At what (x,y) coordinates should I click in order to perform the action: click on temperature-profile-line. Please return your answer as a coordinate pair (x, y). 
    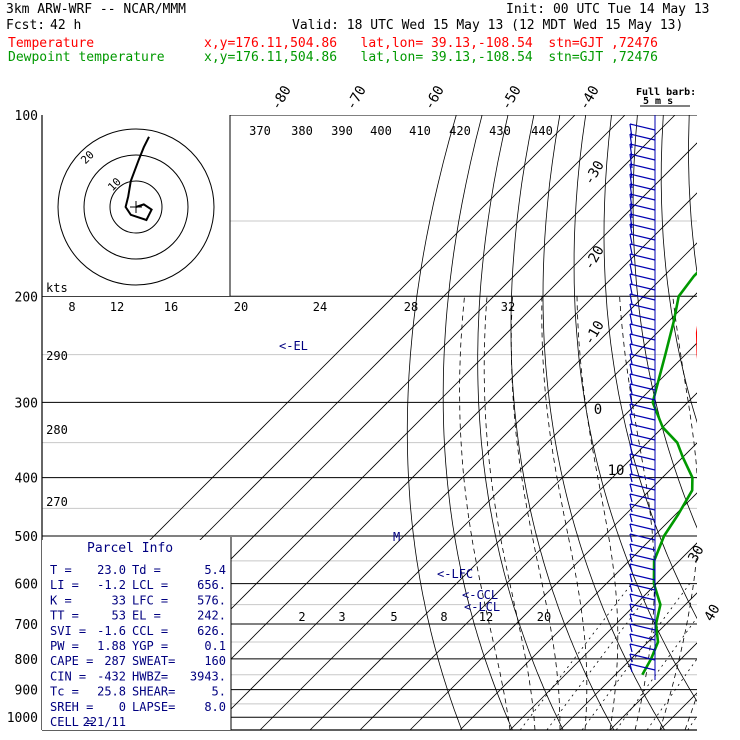
    Looking at the image, I should click on (696, 342).